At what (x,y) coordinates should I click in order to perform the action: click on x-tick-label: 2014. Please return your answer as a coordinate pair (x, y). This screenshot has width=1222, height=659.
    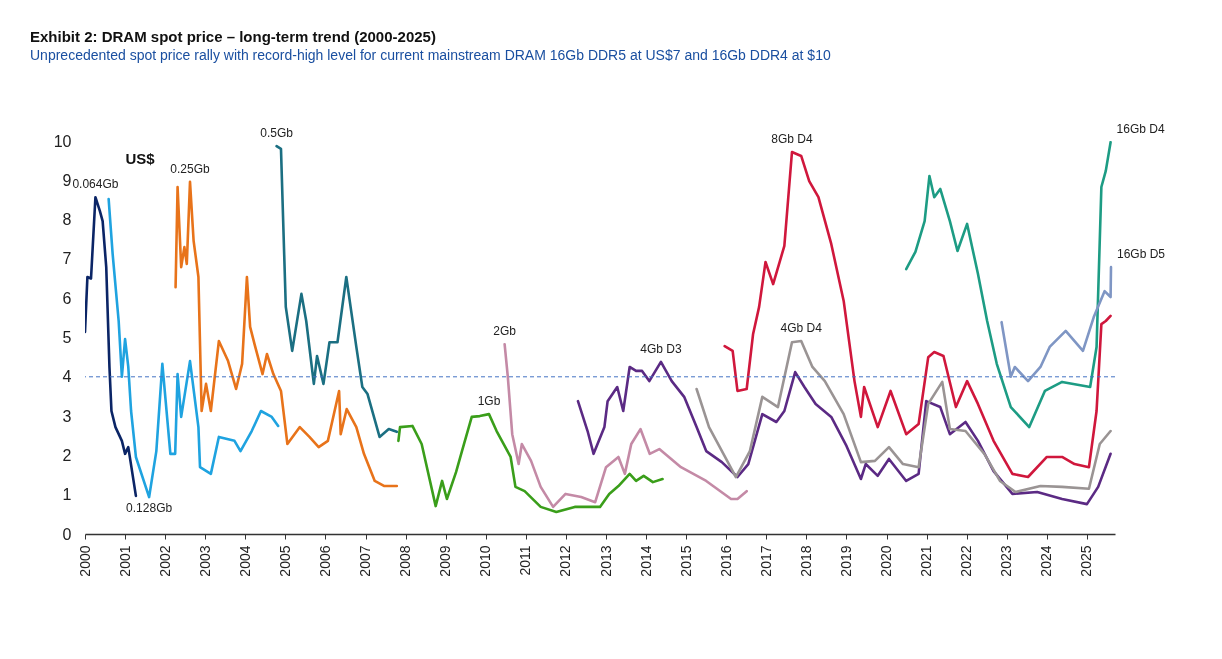
    Looking at the image, I should click on (645, 561).